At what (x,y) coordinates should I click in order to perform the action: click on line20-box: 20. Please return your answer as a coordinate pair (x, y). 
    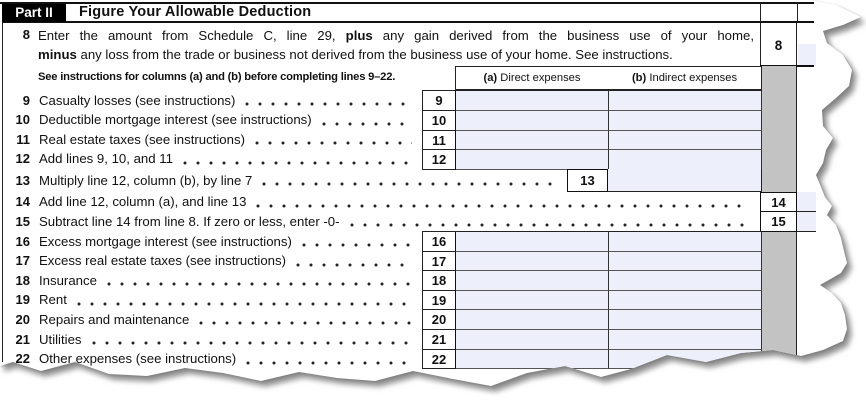
    Looking at the image, I should click on (439, 320).